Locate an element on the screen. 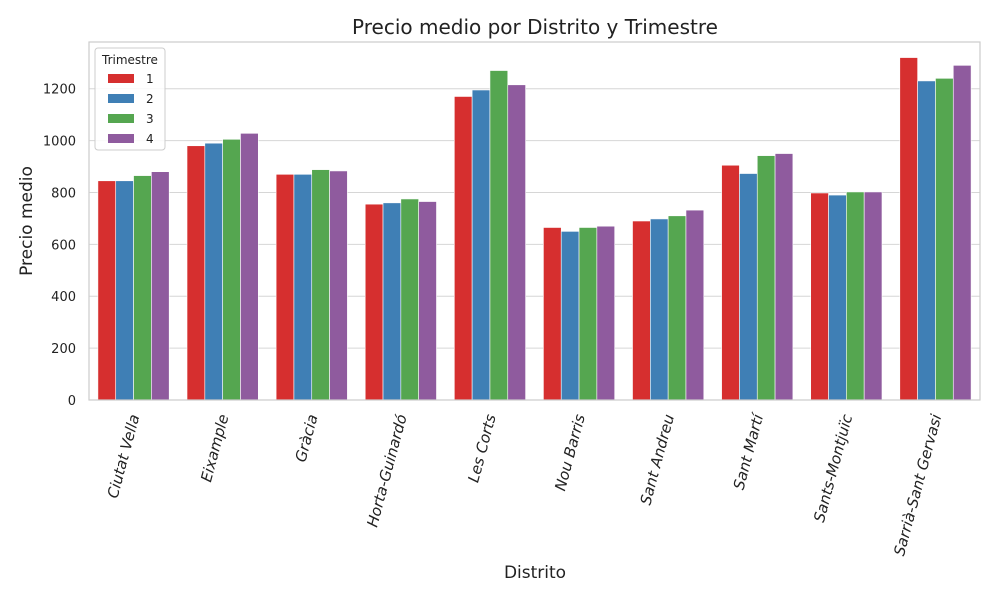 Image resolution: width=1000 pixels, height=600 pixels. x-tick-label: Nou Barris is located at coordinates (570, 452).